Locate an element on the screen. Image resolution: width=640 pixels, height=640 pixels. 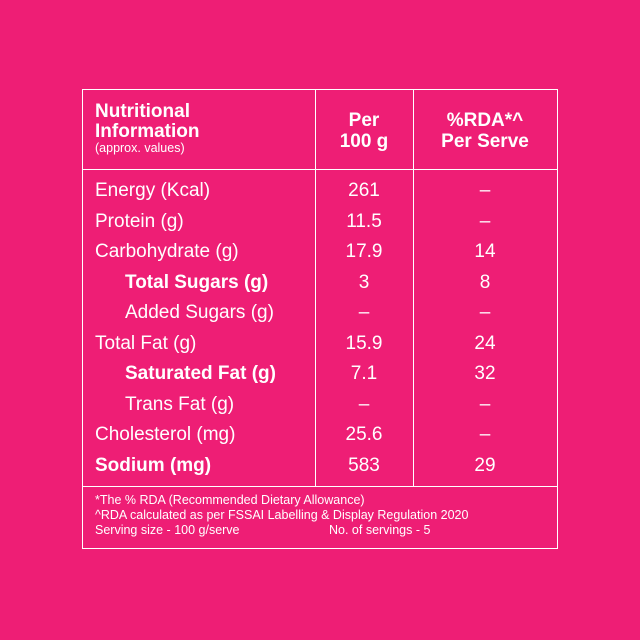
per-100g-value: 17.9 is located at coordinates (364, 251).